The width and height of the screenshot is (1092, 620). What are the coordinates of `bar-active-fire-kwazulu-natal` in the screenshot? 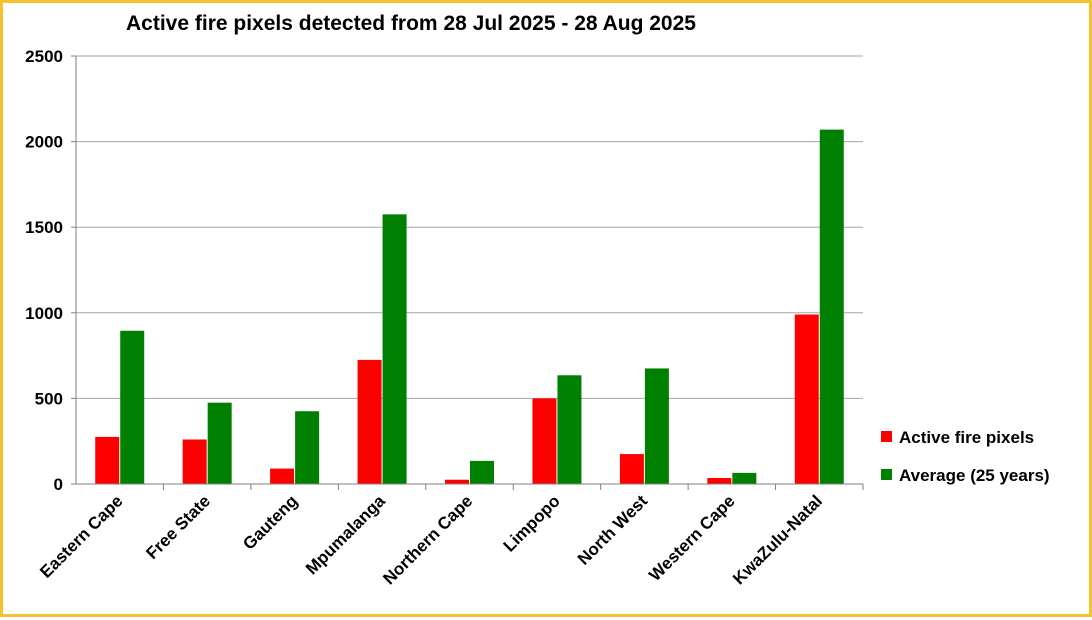 It's located at (806, 399).